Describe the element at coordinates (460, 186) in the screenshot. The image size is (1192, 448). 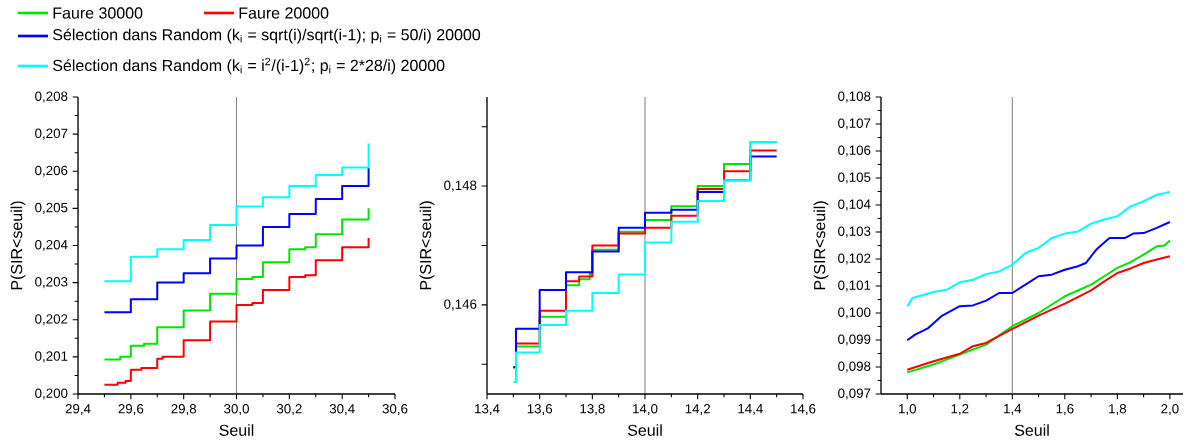
I see `y-tick-label: 0,148` at that location.